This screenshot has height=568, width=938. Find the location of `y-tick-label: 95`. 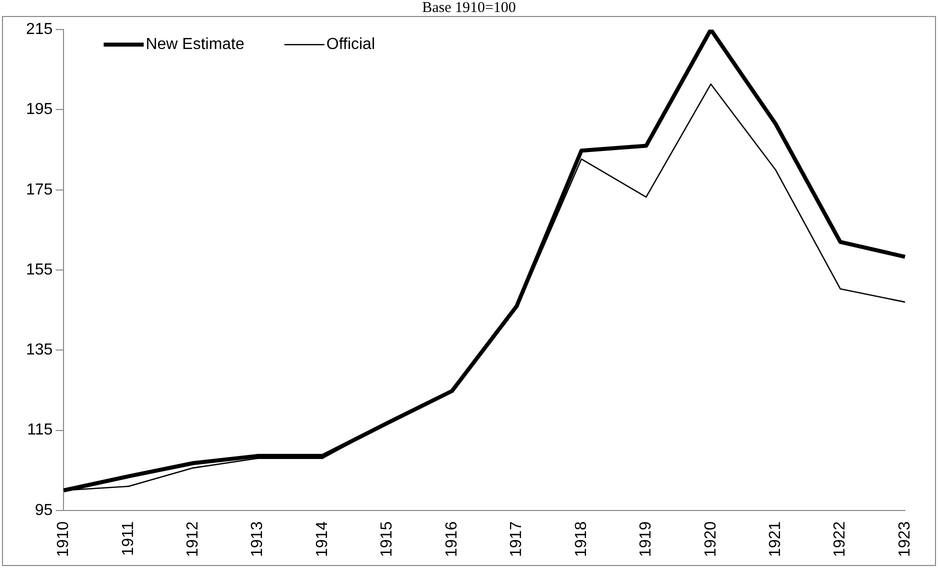

y-tick-label: 95 is located at coordinates (43, 510).